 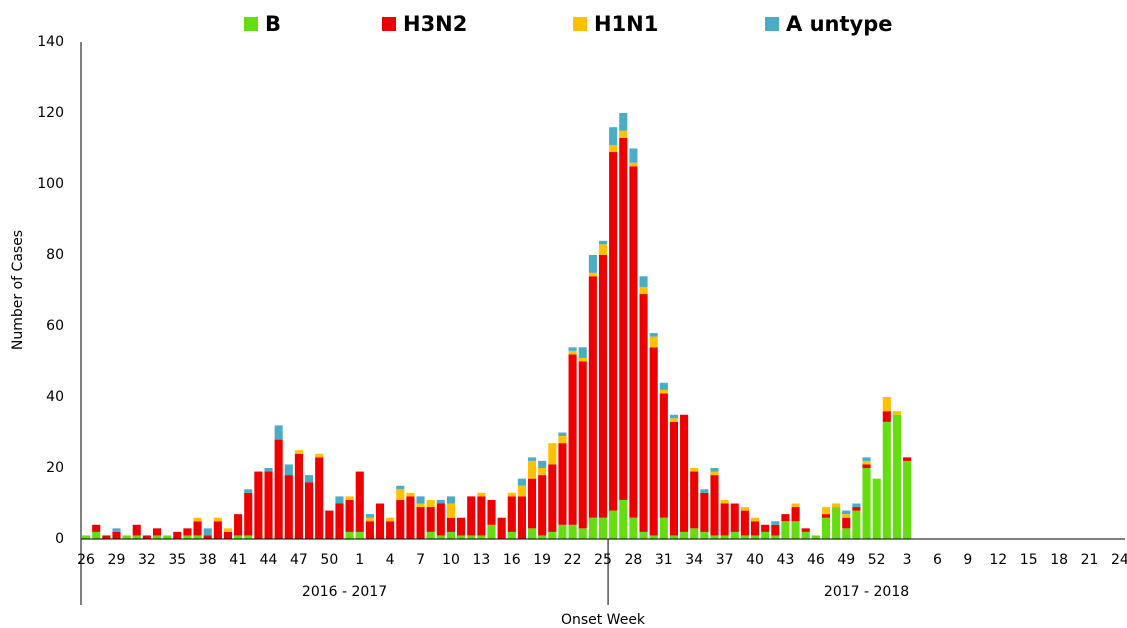 I want to click on legend-swatch, so click(x=772, y=24).